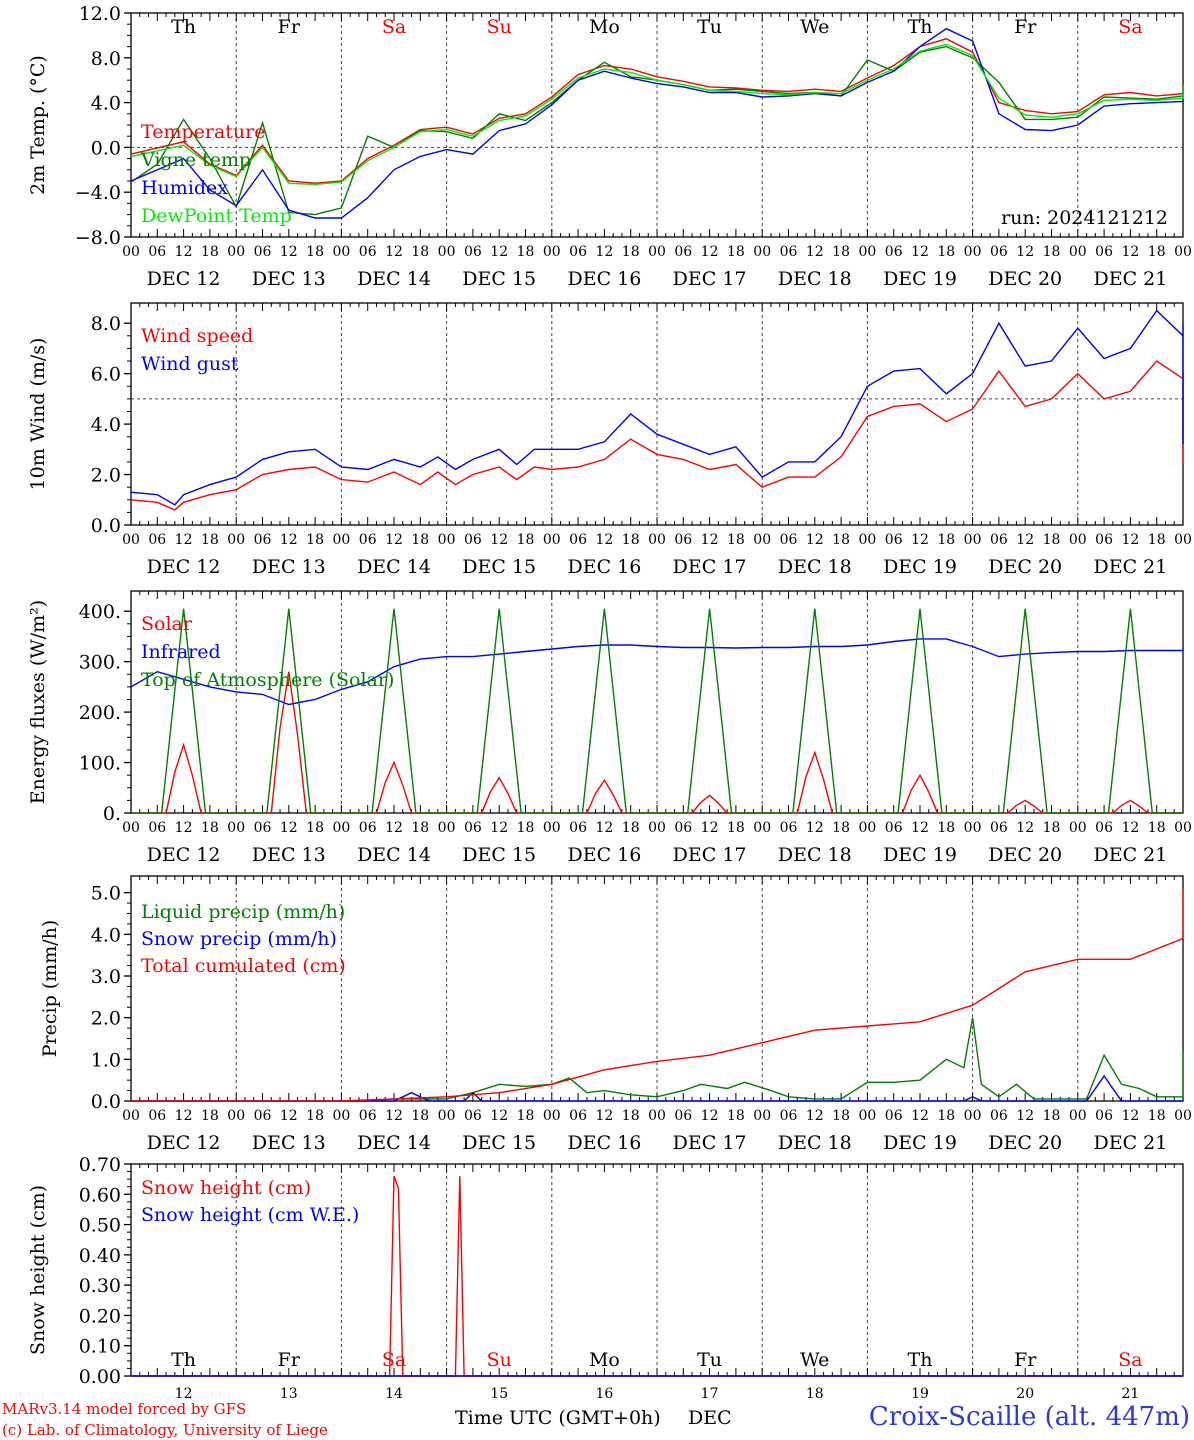  I want to click on series-line-infrared, so click(657, 672).